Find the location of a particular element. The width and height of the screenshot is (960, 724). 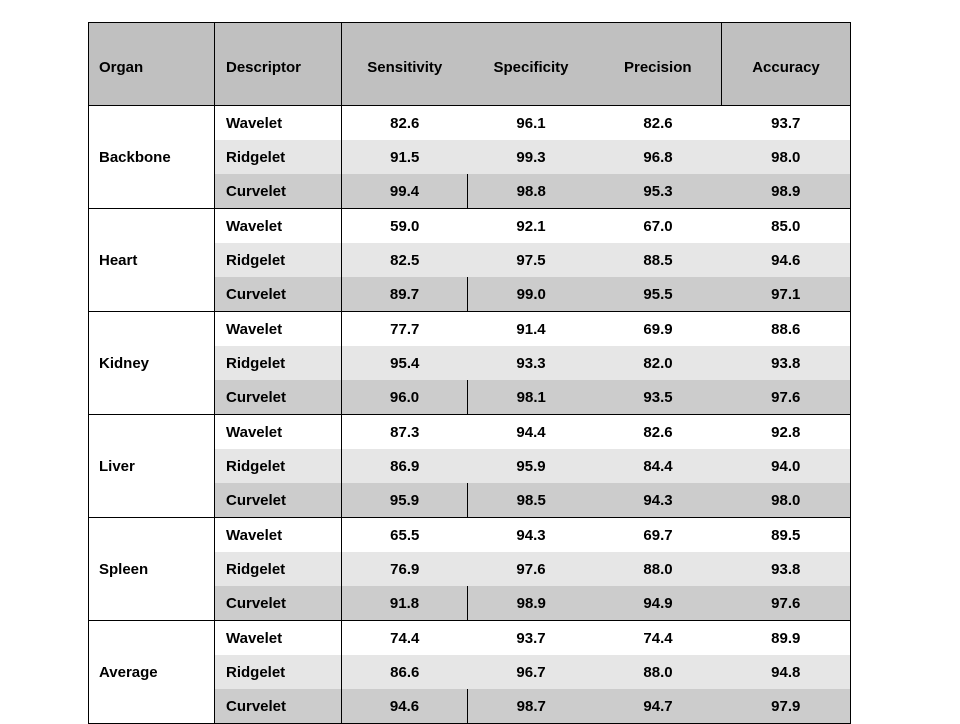

header-specificity: Specificity is located at coordinates (531, 64).